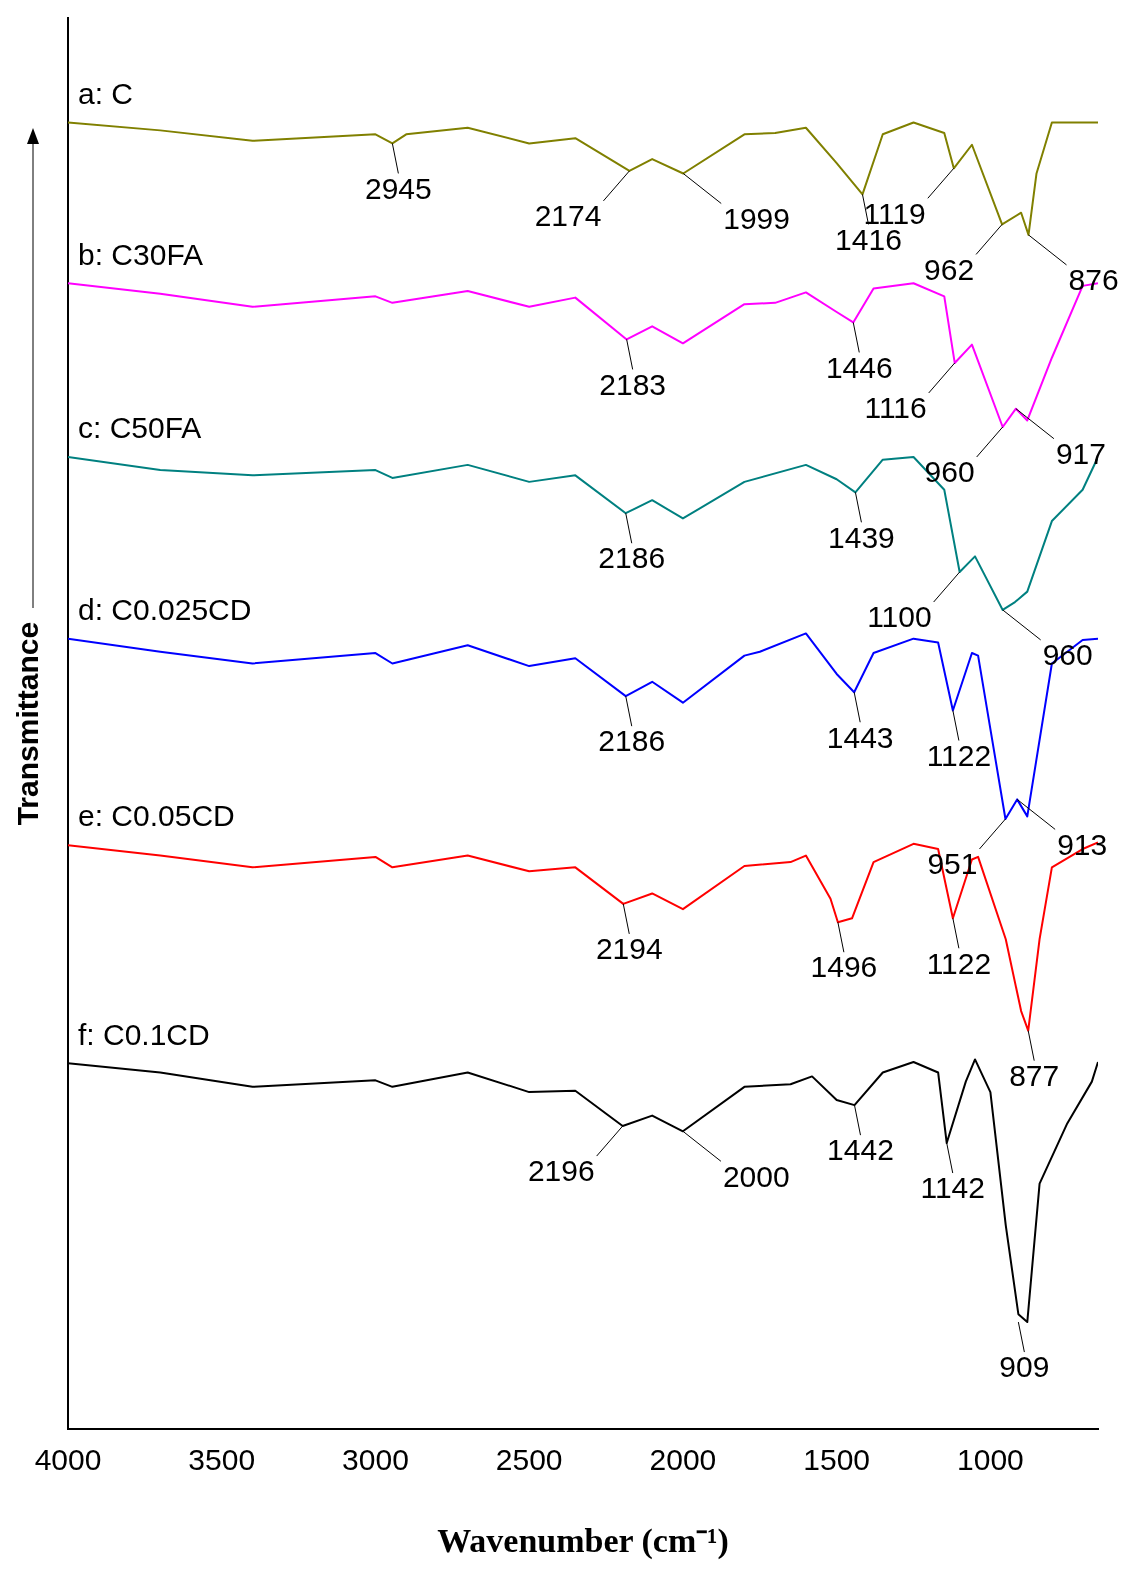  I want to click on annotation: 1443, so click(860, 737).